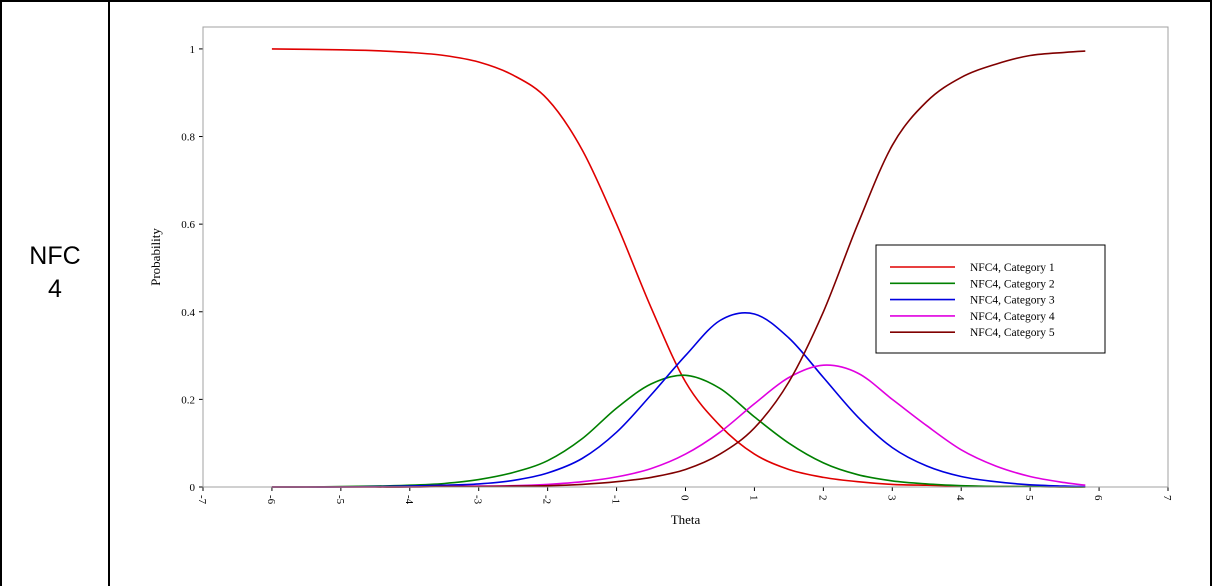  Describe the element at coordinates (1012, 284) in the screenshot. I see `legend-entry-label: NFC4, Category 2` at that location.